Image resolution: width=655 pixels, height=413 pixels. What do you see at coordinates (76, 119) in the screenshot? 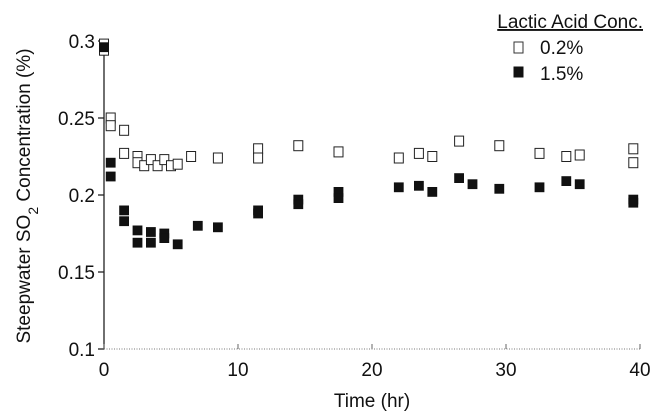
I see `y-tick-label: 0.25` at bounding box center [76, 119].